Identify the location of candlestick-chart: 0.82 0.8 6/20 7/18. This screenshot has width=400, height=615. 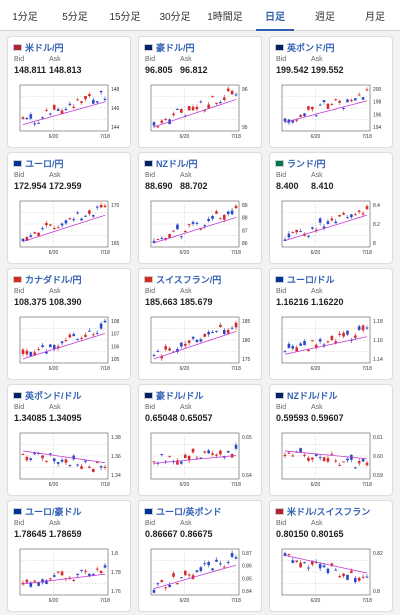
(334, 578).